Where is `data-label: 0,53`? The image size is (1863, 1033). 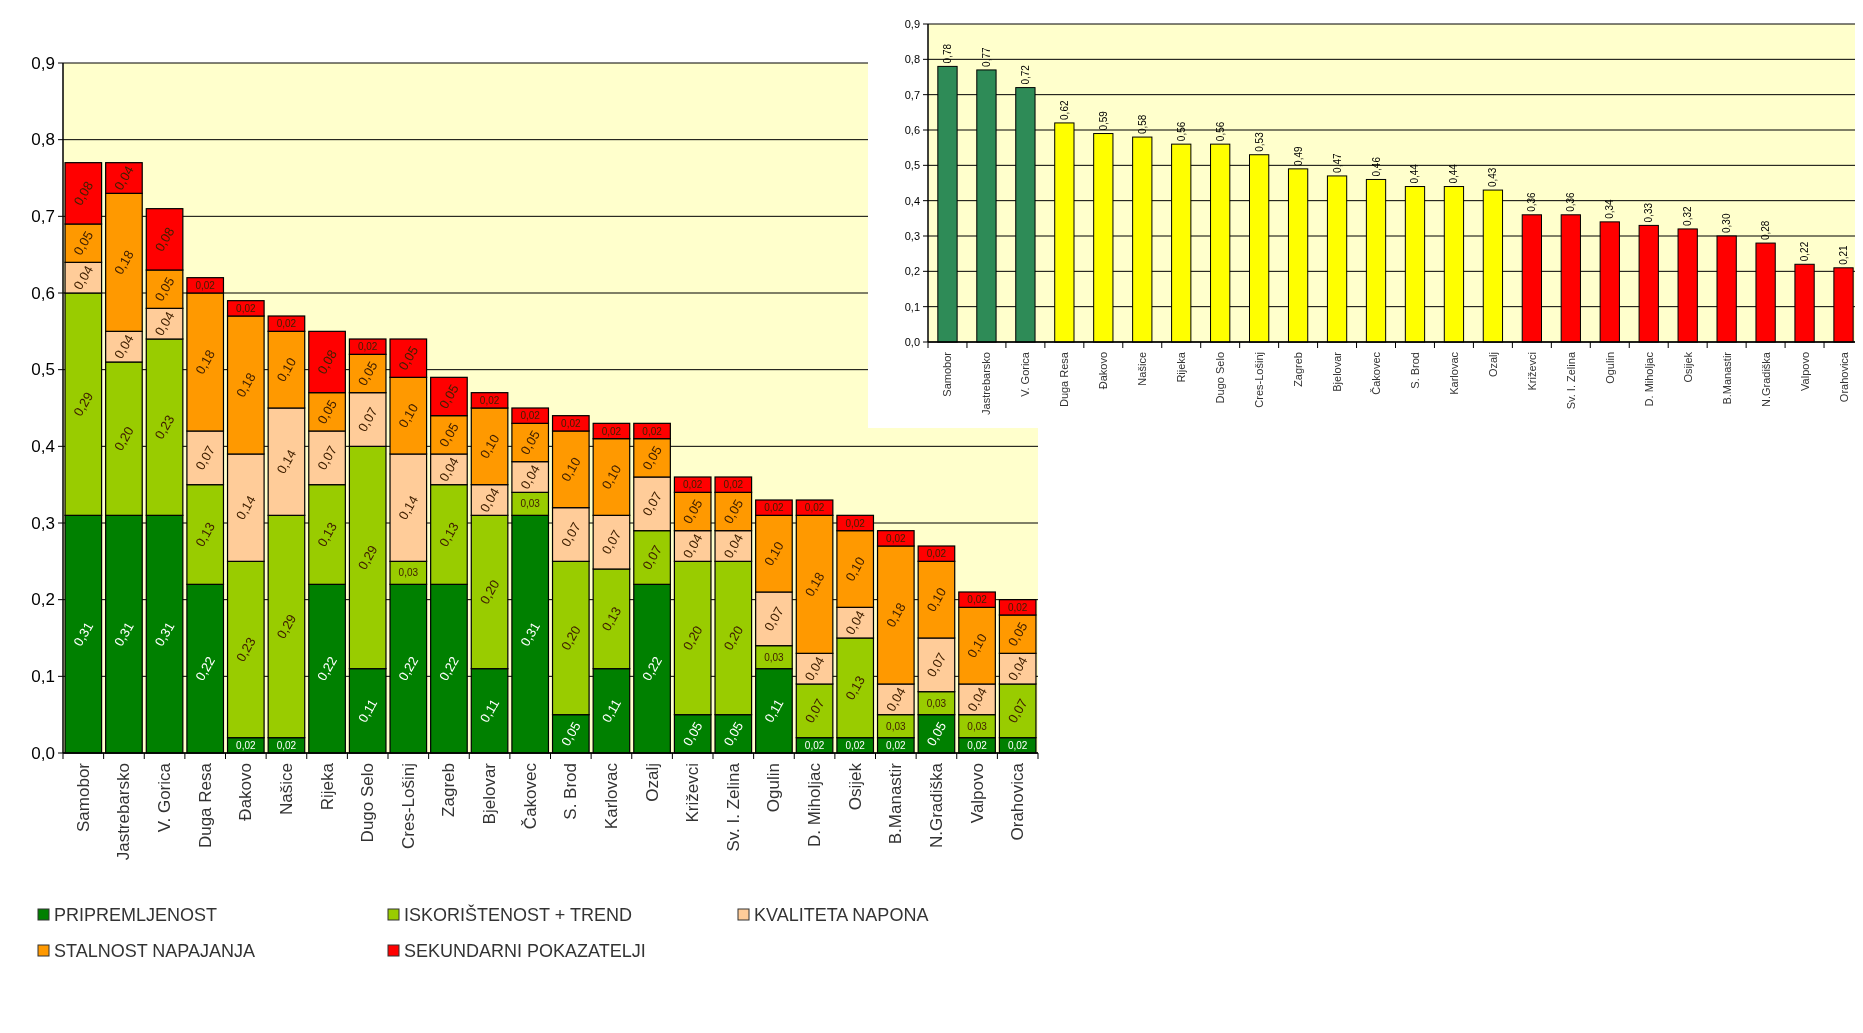
data-label: 0,53 is located at coordinates (1259, 141).